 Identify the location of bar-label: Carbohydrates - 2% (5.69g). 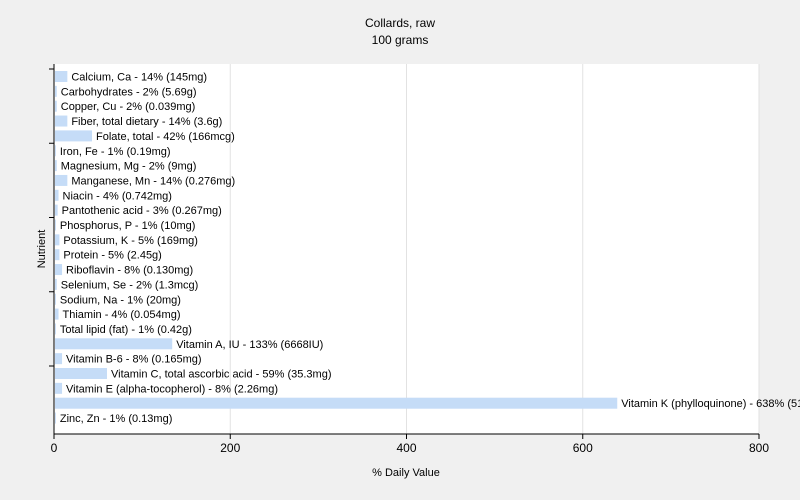
(129, 92).